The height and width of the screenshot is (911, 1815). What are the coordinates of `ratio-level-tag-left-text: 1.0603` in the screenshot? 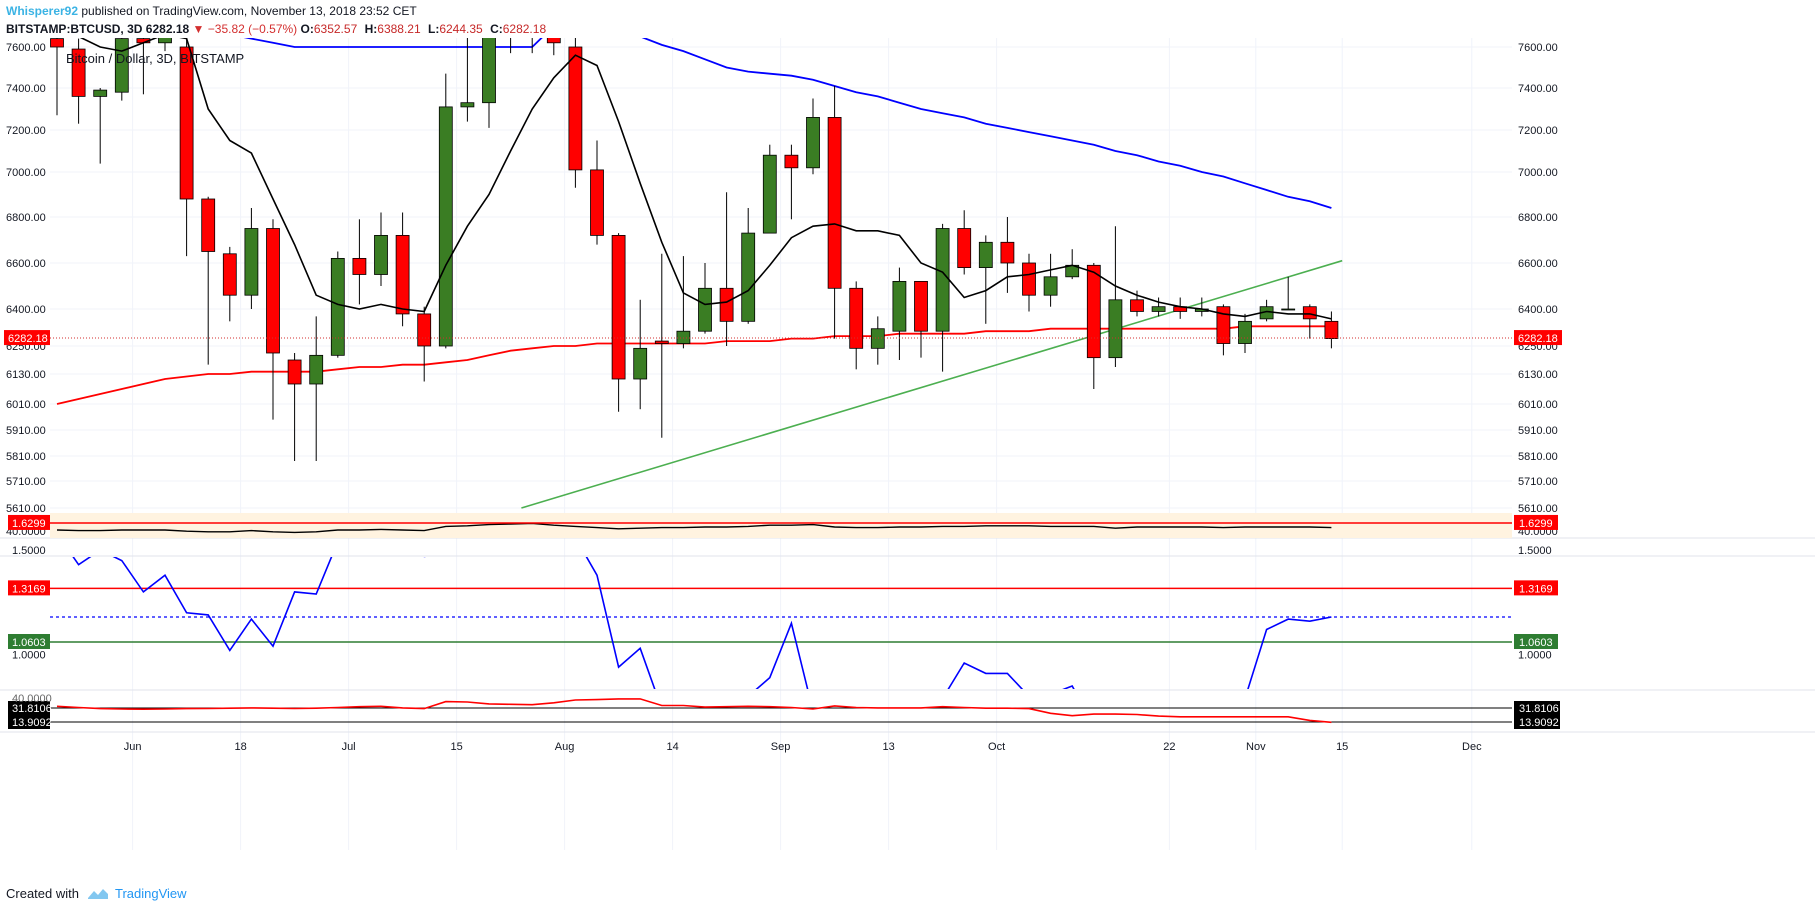 It's located at (29, 643).